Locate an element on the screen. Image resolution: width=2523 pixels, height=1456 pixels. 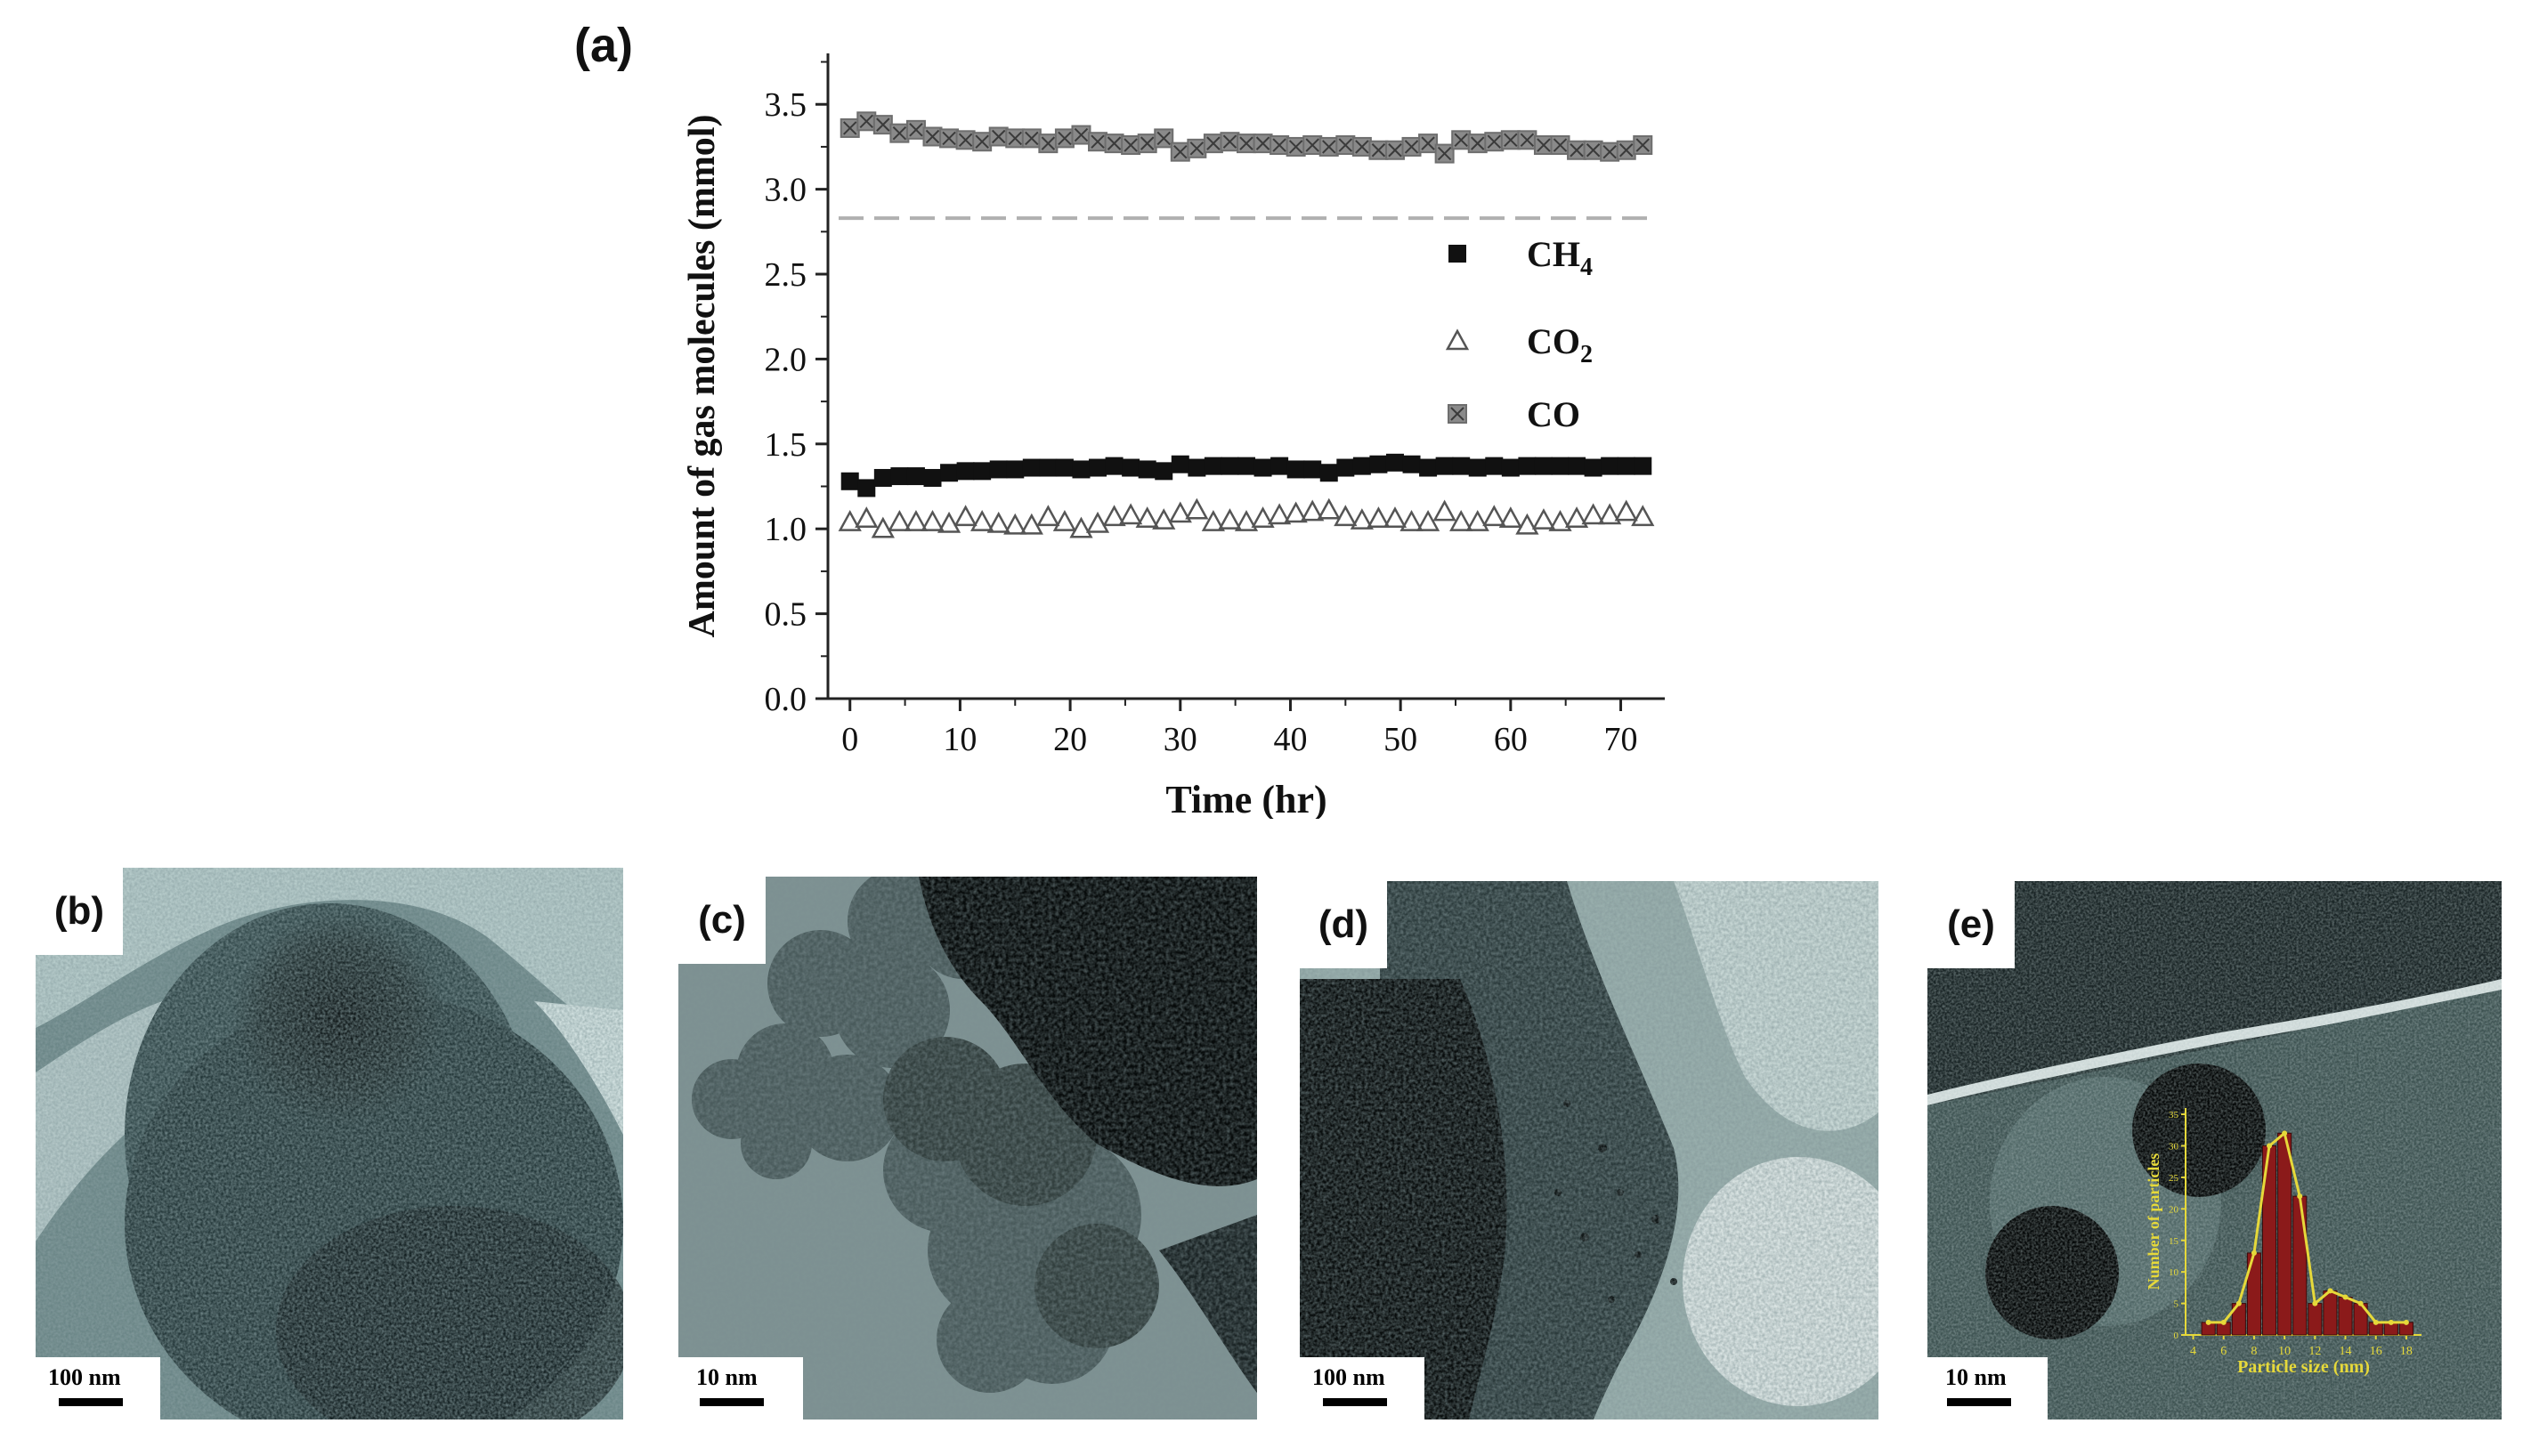
inset-x-tick-label: 16 is located at coordinates (2376, 1351).